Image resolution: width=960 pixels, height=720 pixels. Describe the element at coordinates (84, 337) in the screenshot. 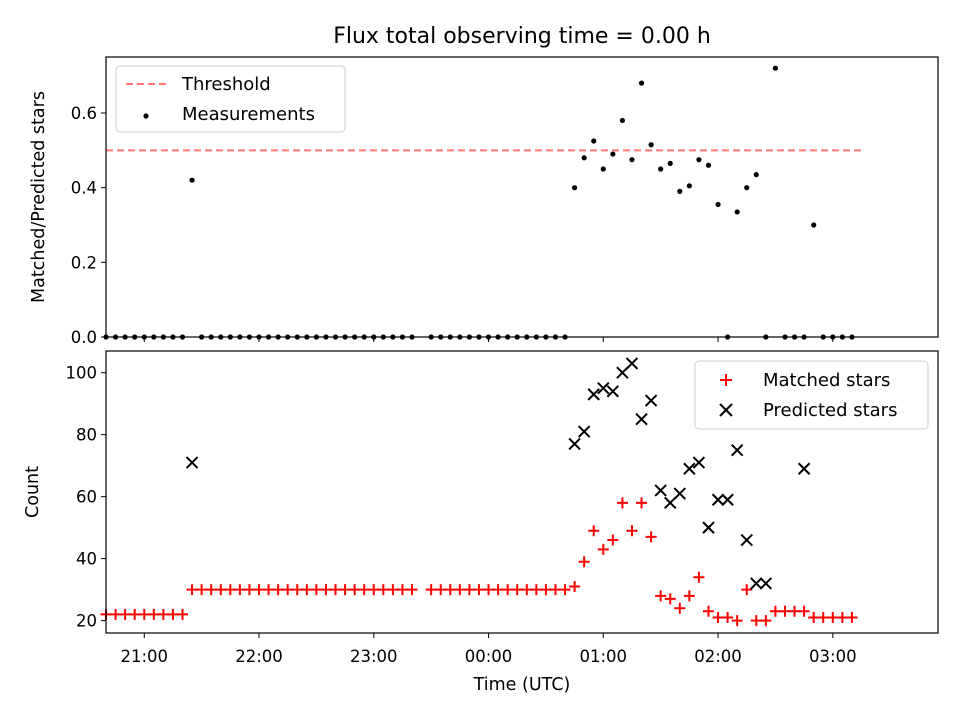

I see `top-y-tick-label: 0.0` at that location.